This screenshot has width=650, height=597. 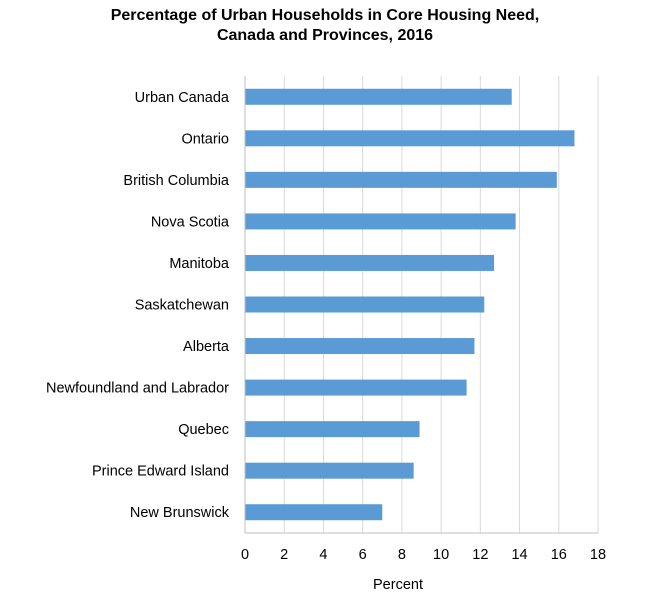 What do you see at coordinates (402, 555) in the screenshot?
I see `x-tick-label: 8` at bounding box center [402, 555].